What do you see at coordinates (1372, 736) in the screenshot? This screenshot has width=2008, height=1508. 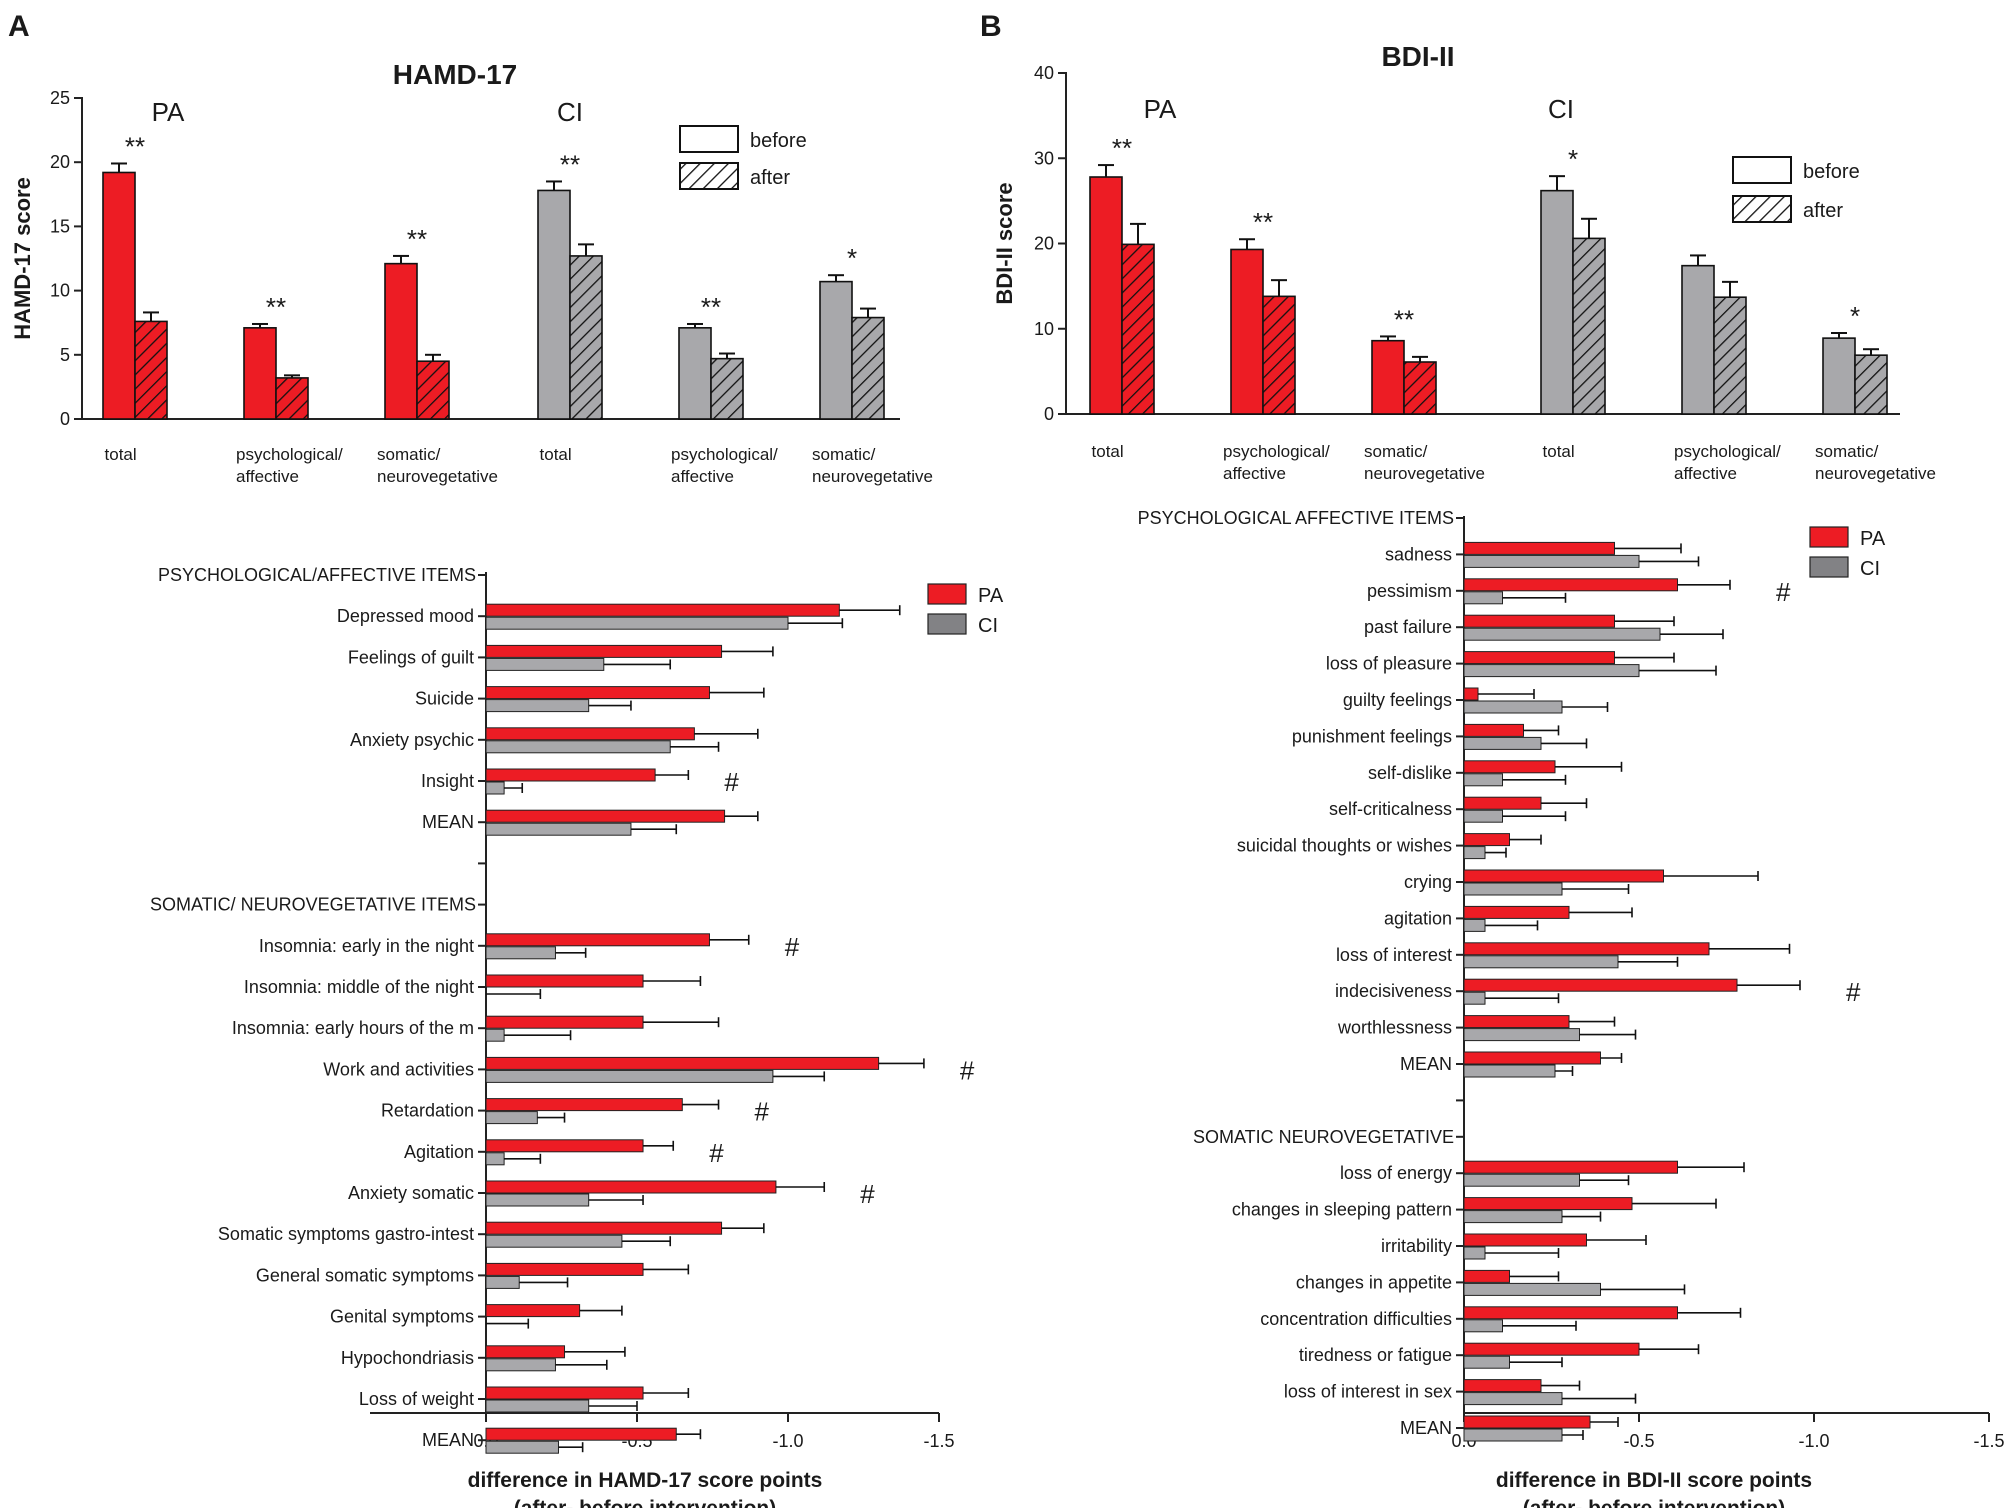 I see `item-label: punishment feelings` at bounding box center [1372, 736].